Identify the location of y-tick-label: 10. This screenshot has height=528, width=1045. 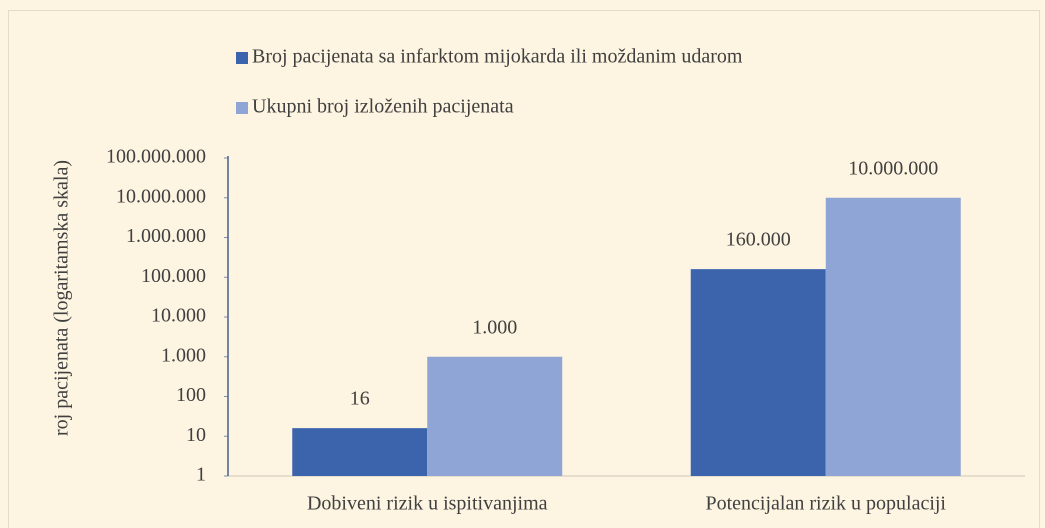
(196, 435).